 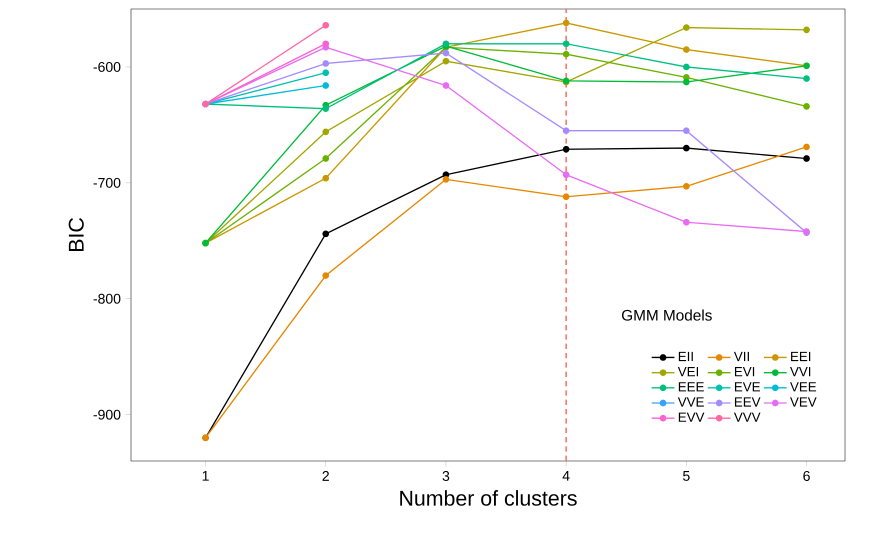 What do you see at coordinates (741, 357) in the screenshot?
I see `legend-label: VII` at bounding box center [741, 357].